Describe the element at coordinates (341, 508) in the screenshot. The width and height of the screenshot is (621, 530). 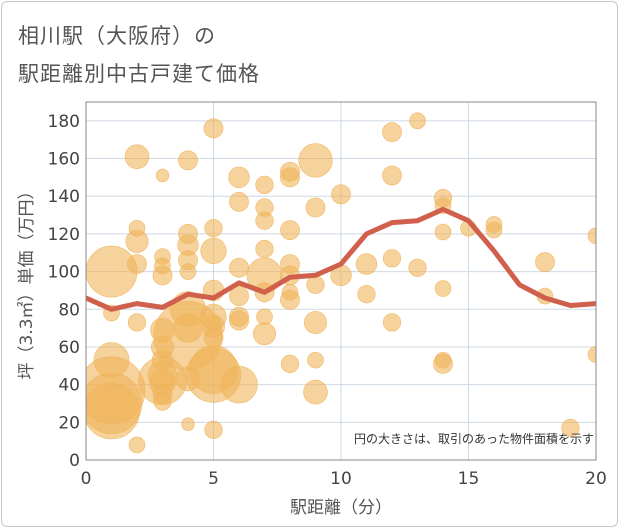
I see `x-axis-label: 駅距離（分）` at that location.